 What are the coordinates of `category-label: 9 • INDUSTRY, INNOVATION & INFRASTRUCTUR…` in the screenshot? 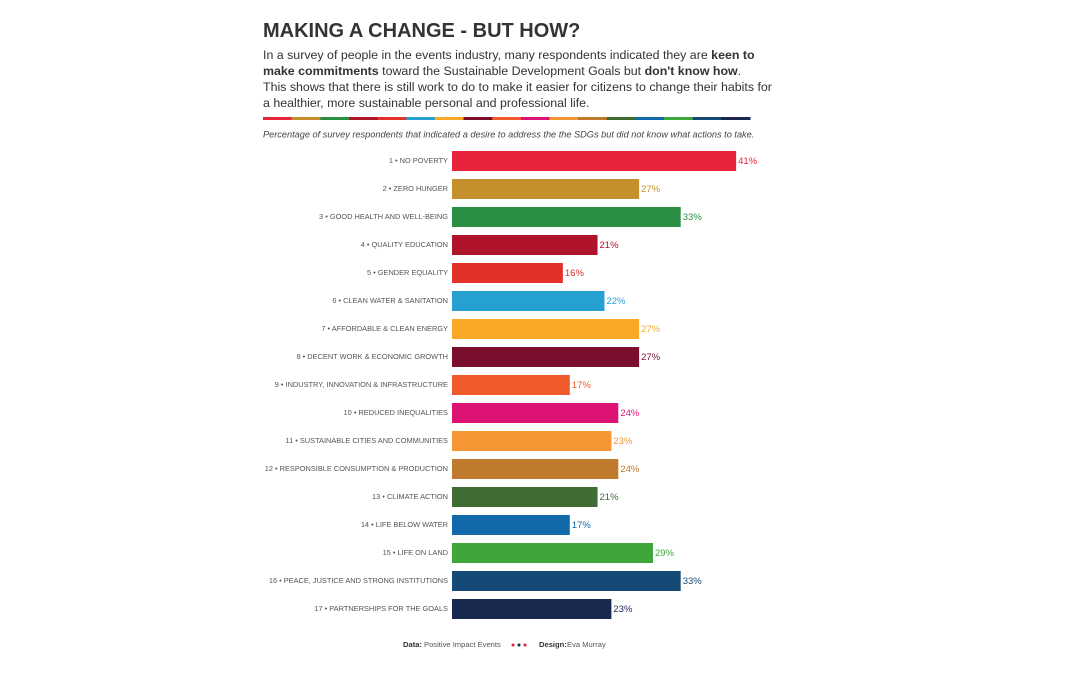 It's located at (361, 384).